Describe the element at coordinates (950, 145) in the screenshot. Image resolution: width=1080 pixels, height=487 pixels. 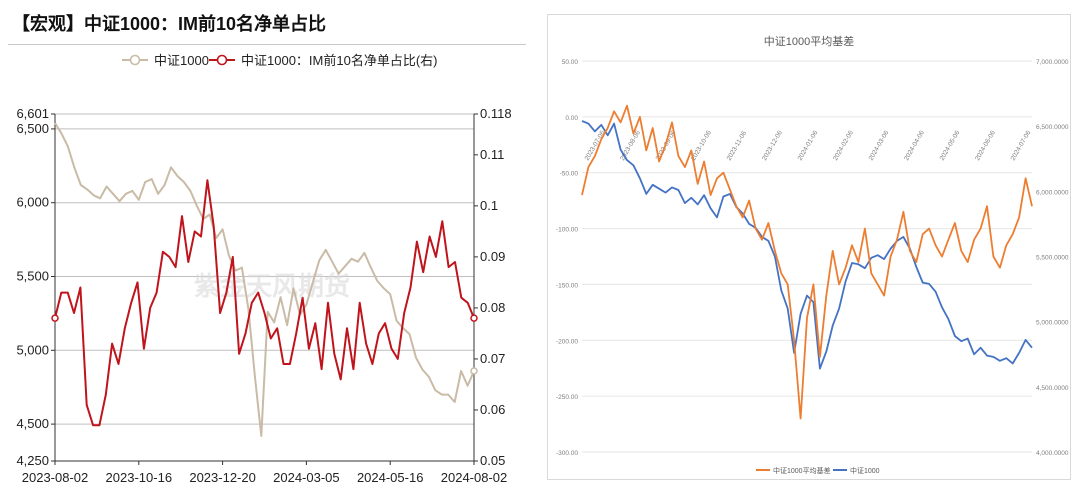
I see `x-tick-label: 2024-05-06` at that location.